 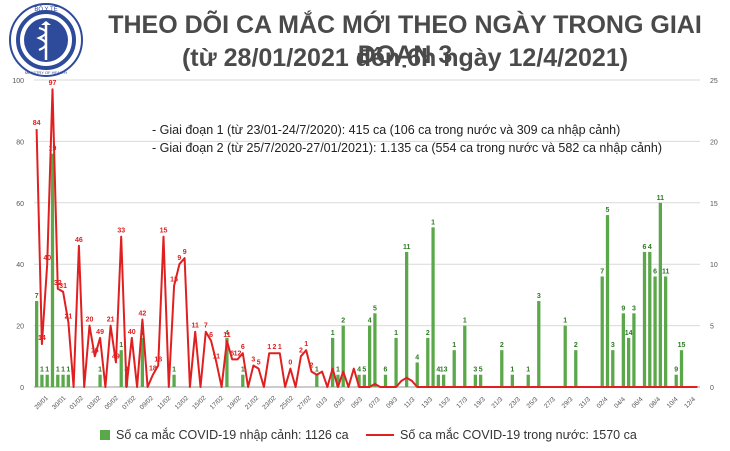 What do you see at coordinates (655, 271) in the screenshot?
I see `bar-value-label: 6` at bounding box center [655, 271].